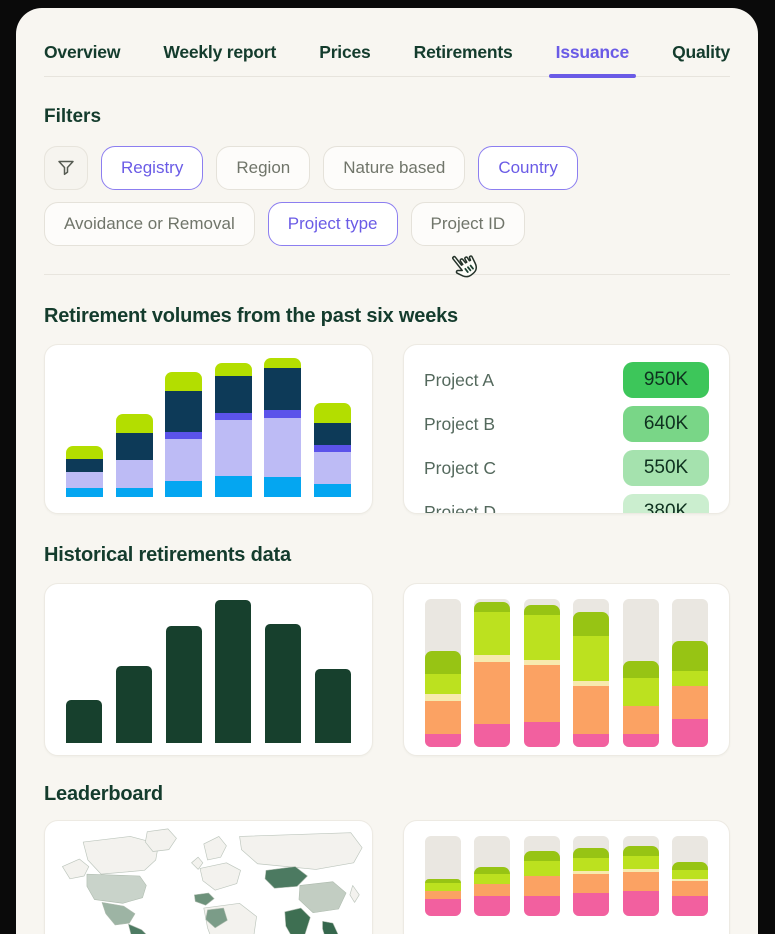 The image size is (775, 934). I want to click on tab-overview: Overview, so click(82, 52).